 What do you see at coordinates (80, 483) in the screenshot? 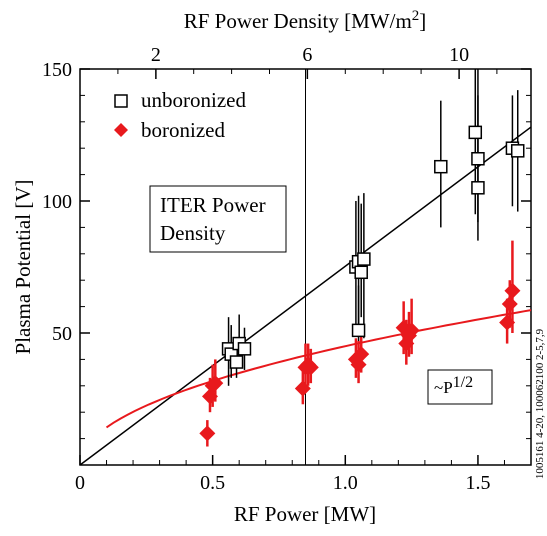
I see `x-tick-label: 0` at bounding box center [80, 483].